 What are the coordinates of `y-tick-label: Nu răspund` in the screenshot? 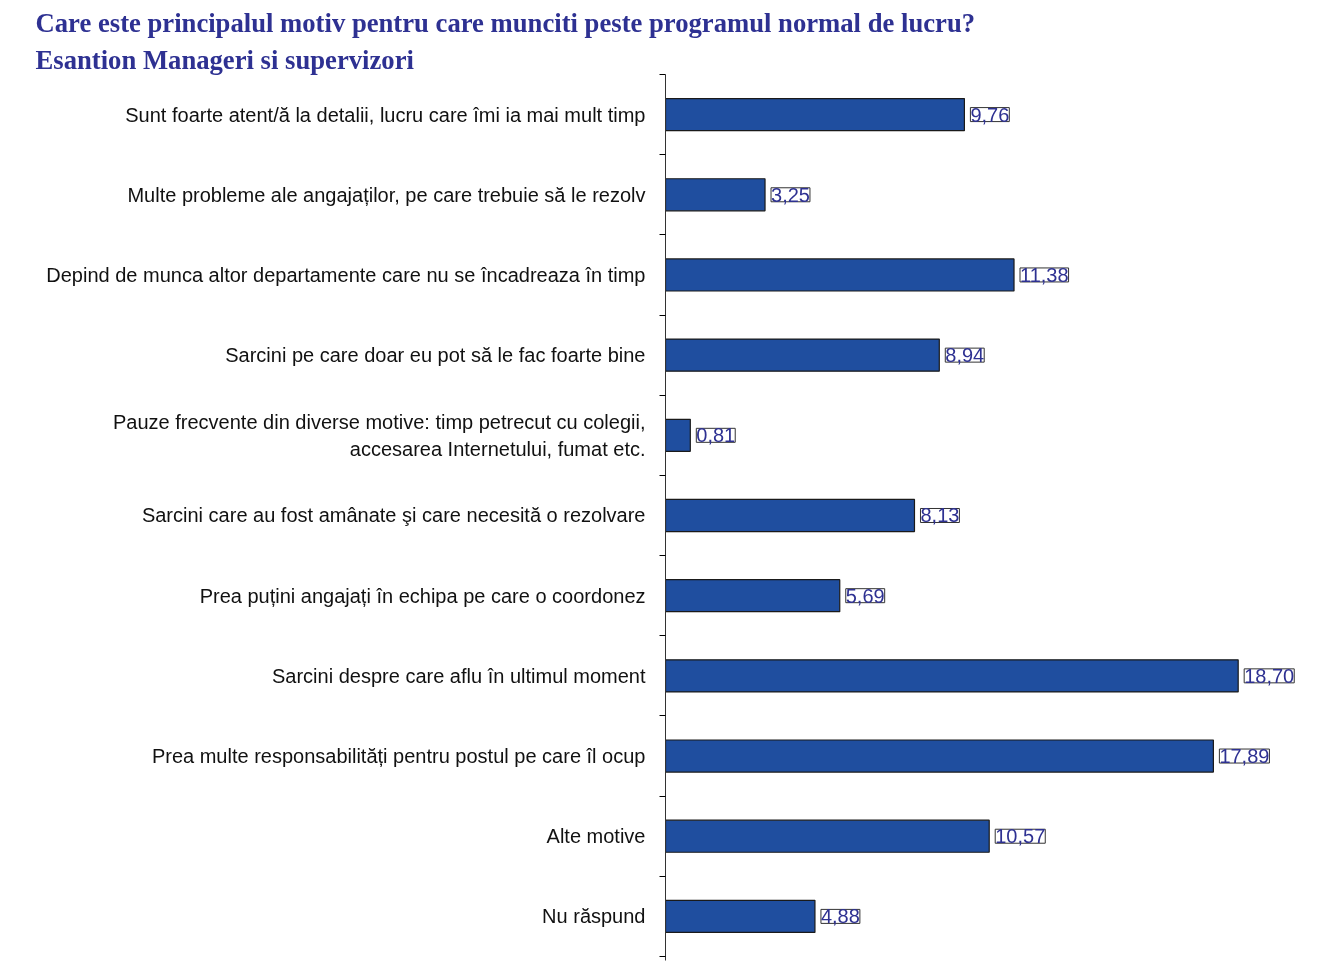 It's located at (594, 916).